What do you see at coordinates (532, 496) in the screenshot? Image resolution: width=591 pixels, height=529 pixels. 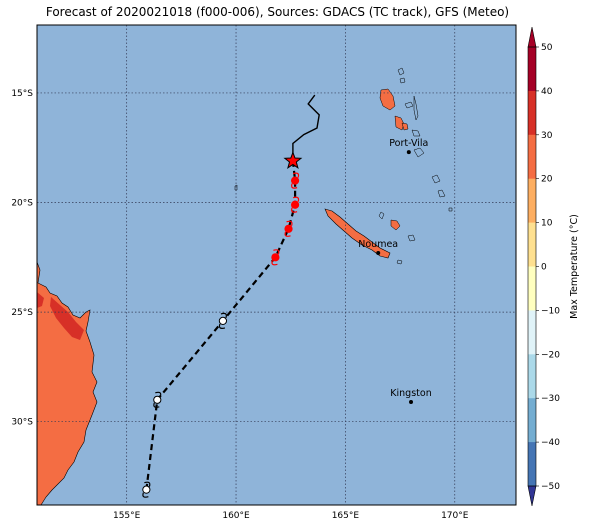 I see `colorbar-extend-bottom` at bounding box center [532, 496].